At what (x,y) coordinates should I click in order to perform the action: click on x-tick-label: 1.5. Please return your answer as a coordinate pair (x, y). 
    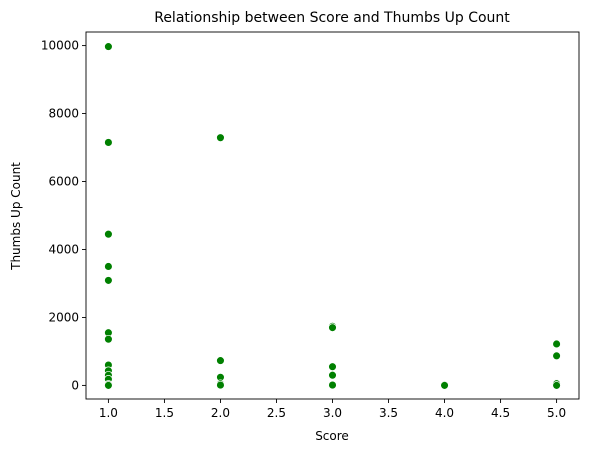
    Looking at the image, I should click on (164, 413).